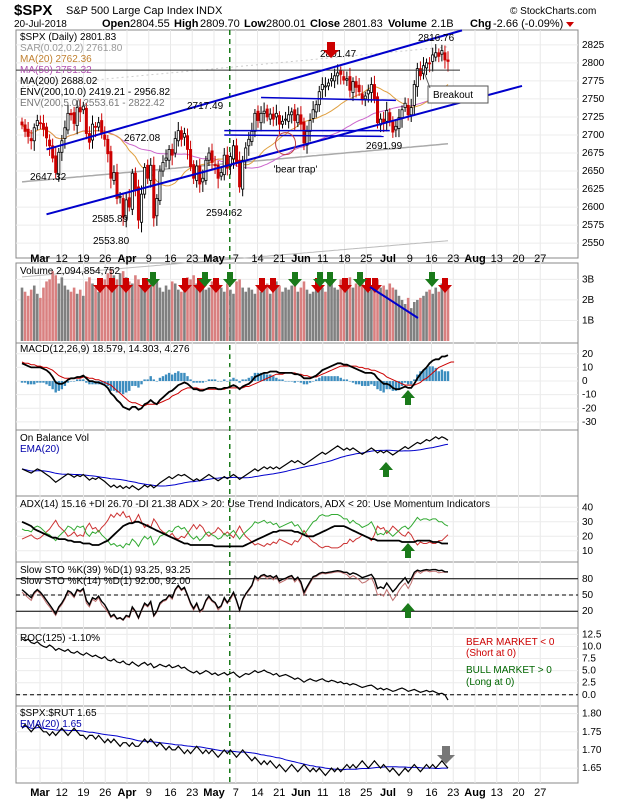 Image resolution: width=620 pixels, height=800 pixels. Describe the element at coordinates (235, 750) in the screenshot. I see `ratio-line` at that location.